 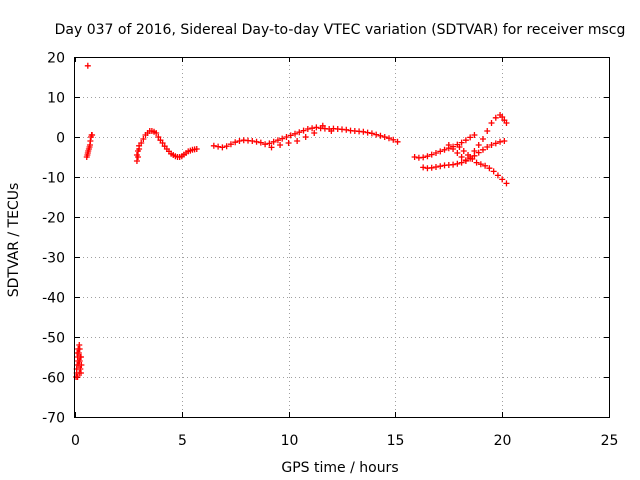 What do you see at coordinates (339, 468) in the screenshot?
I see `x-axis-label: GPS time / hours` at bounding box center [339, 468].